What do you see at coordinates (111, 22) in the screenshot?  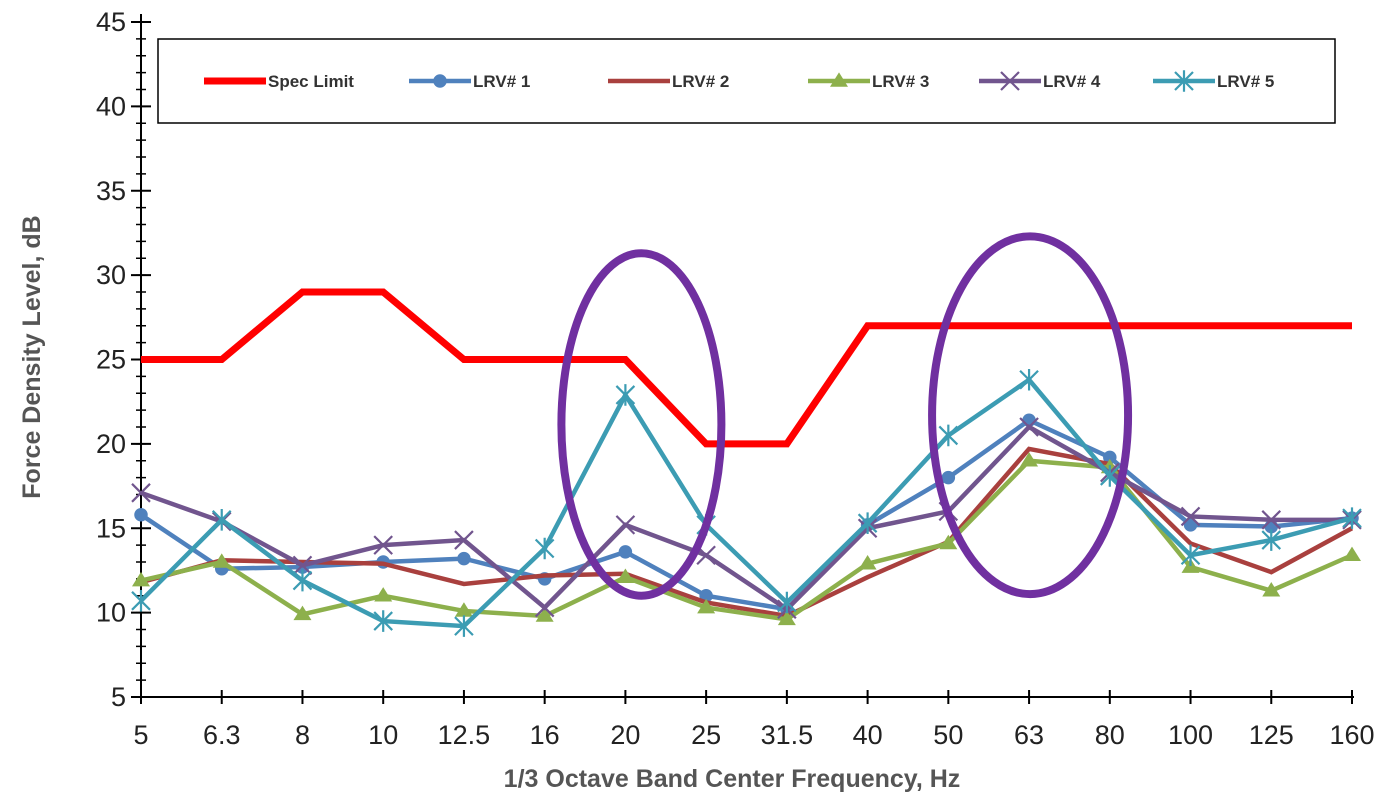 I see `y-tick-label: 45` at bounding box center [111, 22].